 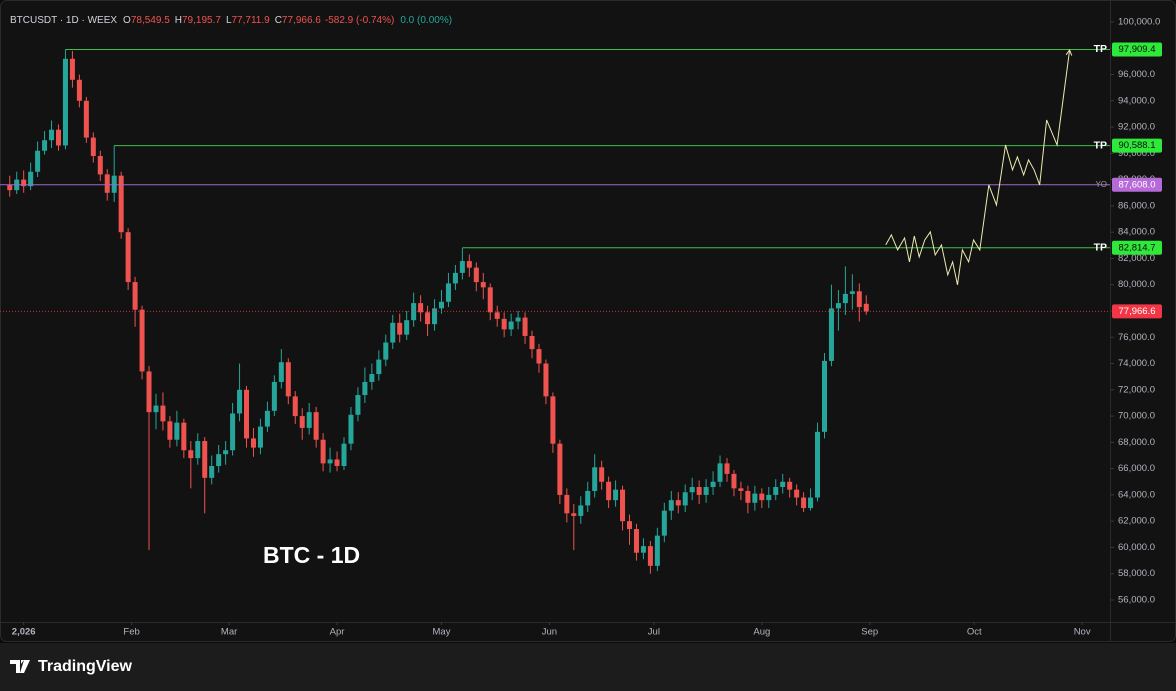 What do you see at coordinates (1136, 74) in the screenshot?
I see `y-tick-label: 96,000.0` at bounding box center [1136, 74].